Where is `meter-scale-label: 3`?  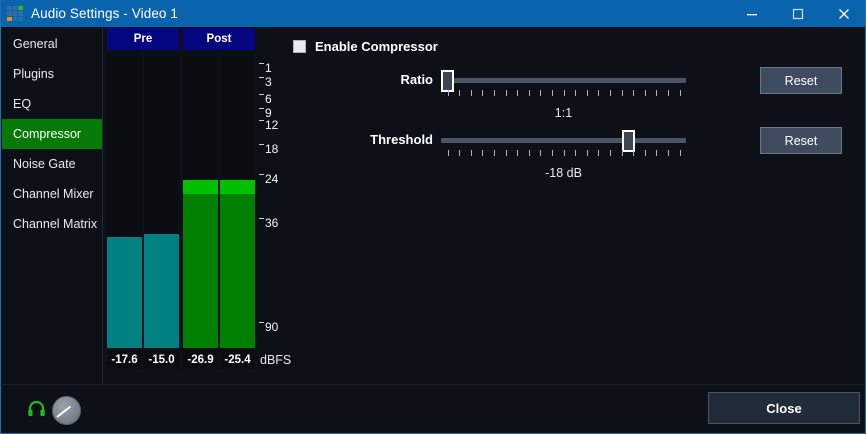
meter-scale-label: 3 is located at coordinates (268, 82).